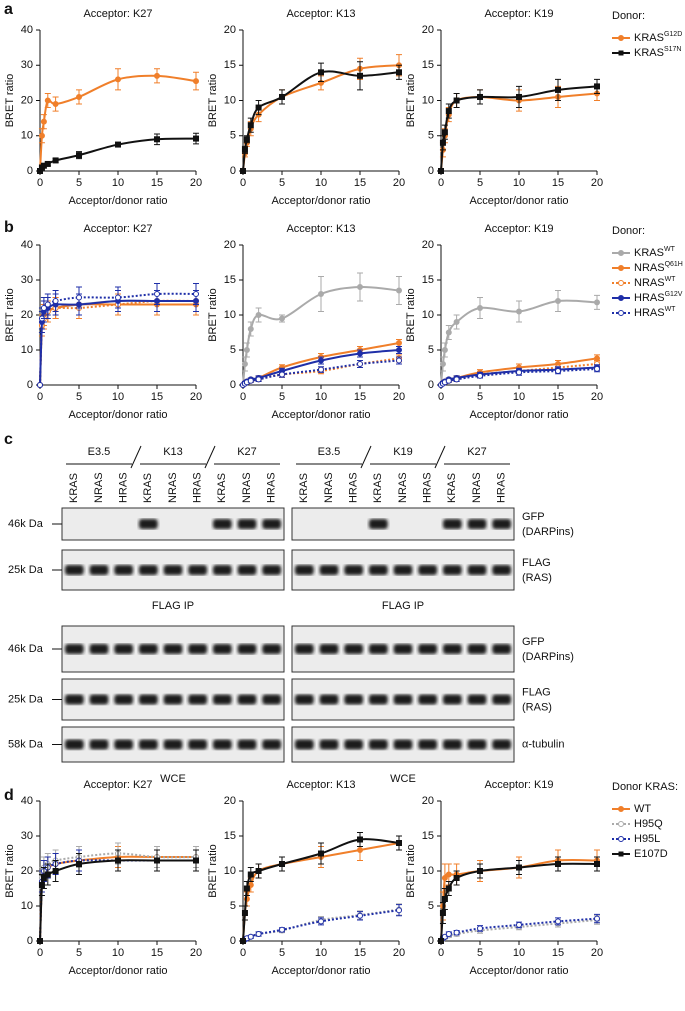 This screenshot has height=1011, width=685. Describe the element at coordinates (27, 801) in the screenshot. I see `y-tick-label: 40` at that location.